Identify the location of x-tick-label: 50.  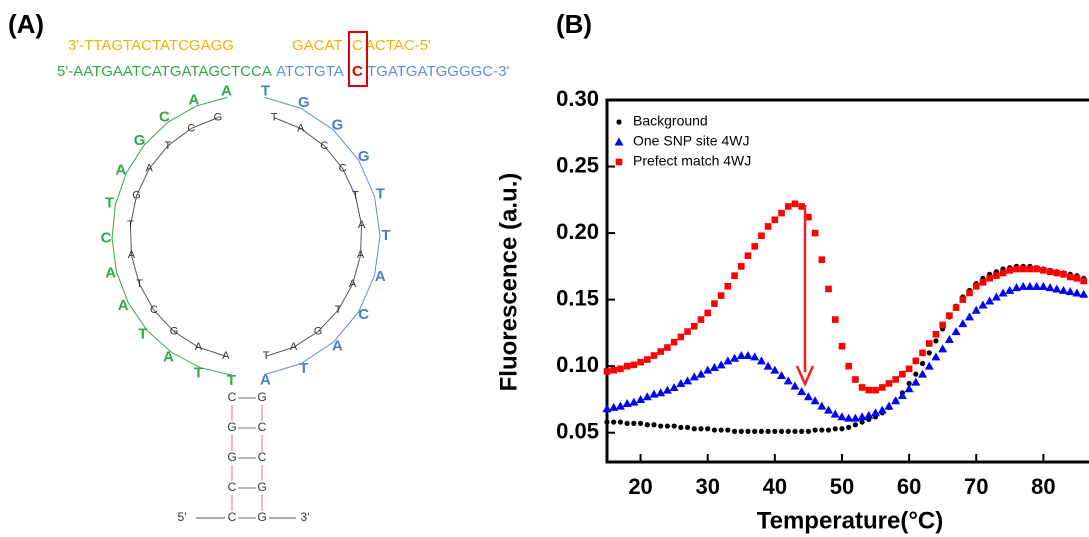
(842, 486).